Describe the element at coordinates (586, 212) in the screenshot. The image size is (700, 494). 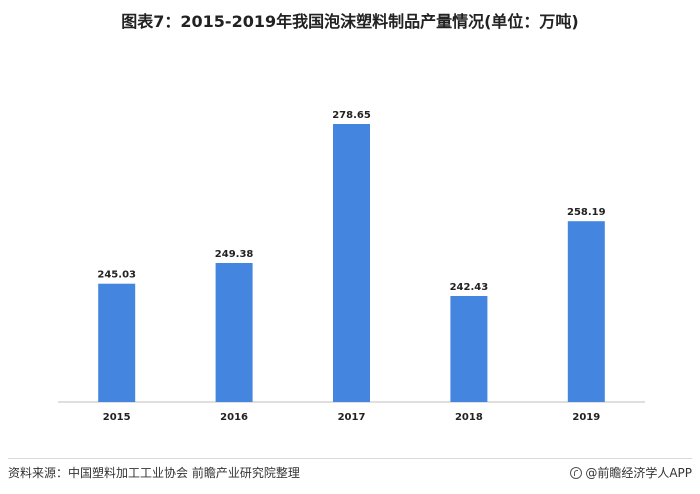
I see `value-label-2019: 258.19` at that location.